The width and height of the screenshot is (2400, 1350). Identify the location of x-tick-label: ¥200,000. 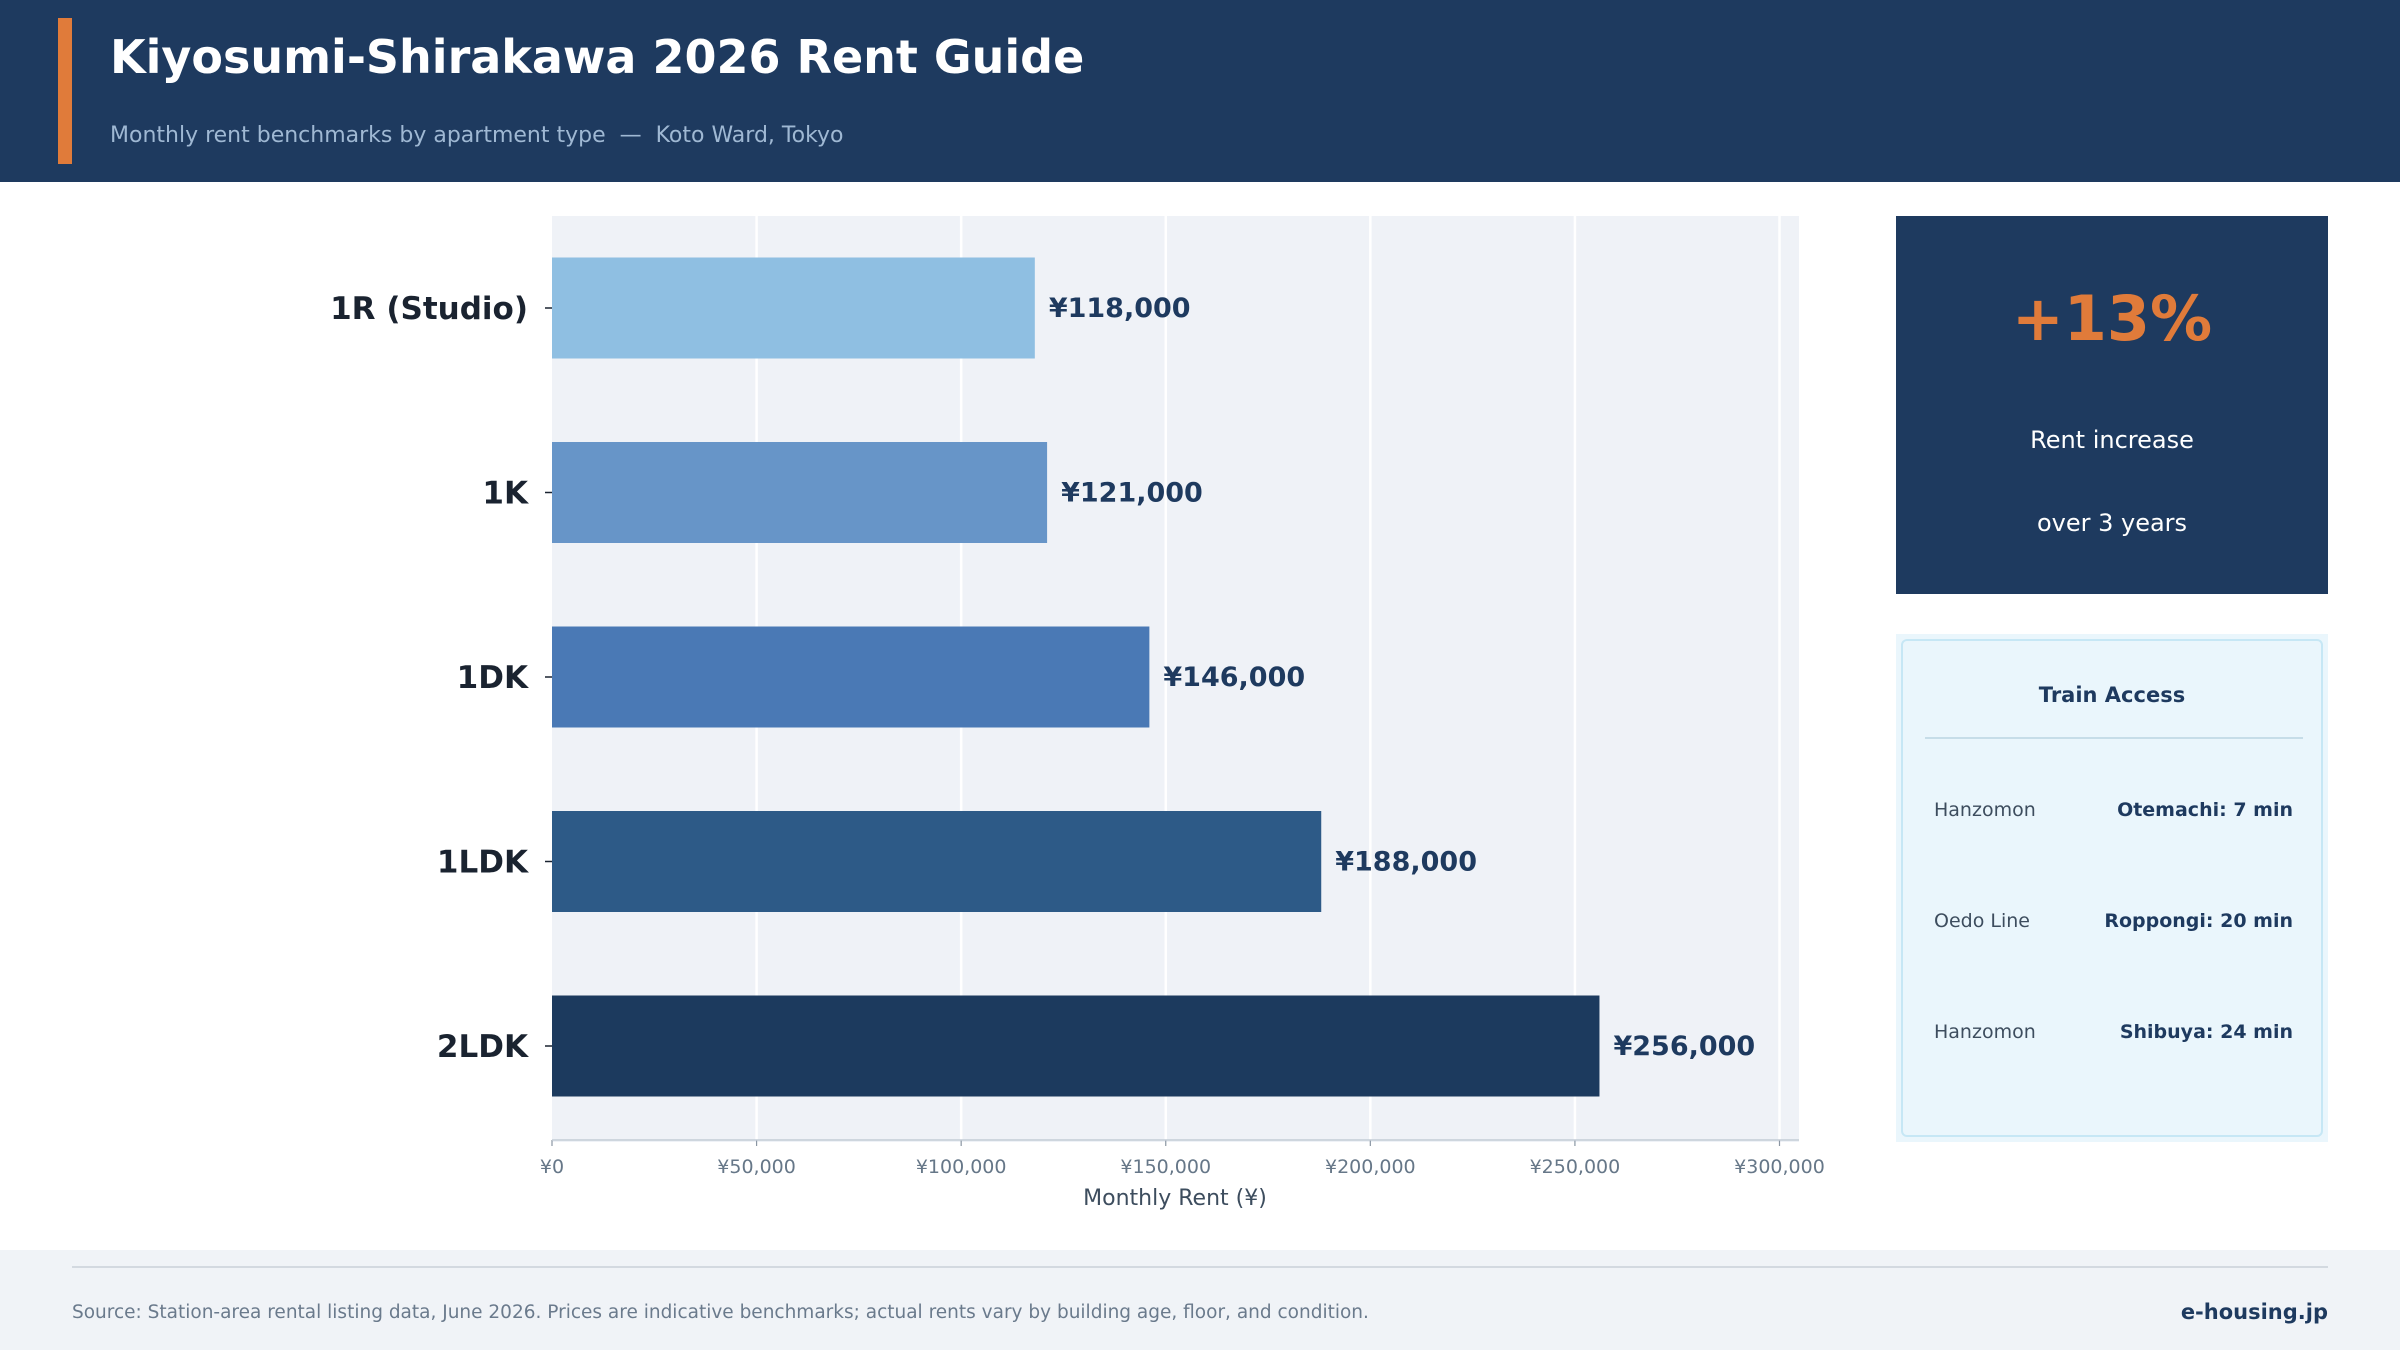
(1370, 1167).